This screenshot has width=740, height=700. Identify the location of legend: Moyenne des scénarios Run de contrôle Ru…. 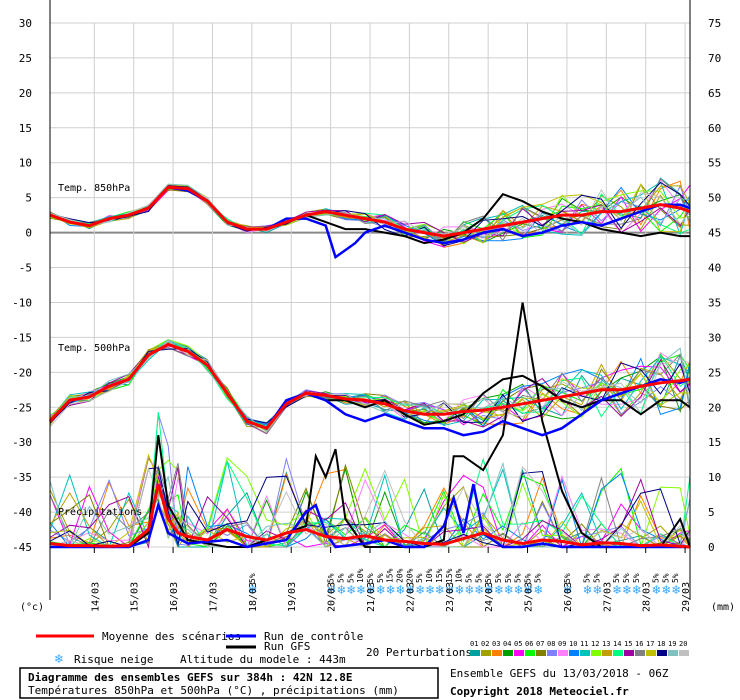
(362, 648).